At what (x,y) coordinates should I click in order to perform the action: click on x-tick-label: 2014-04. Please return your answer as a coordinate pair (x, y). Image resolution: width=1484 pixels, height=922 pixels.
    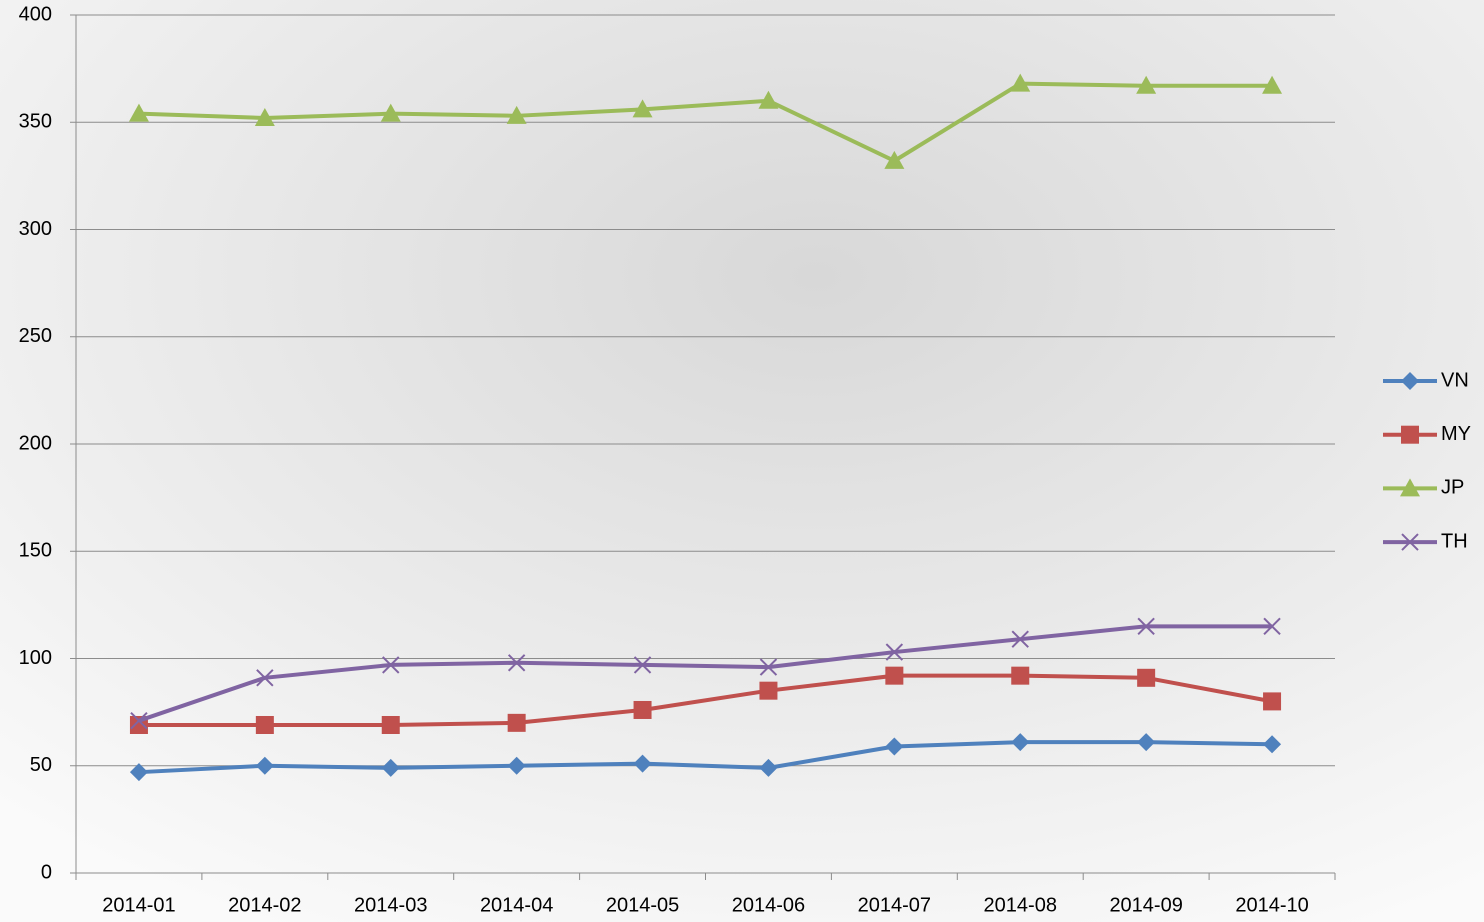
    Looking at the image, I should click on (516, 905).